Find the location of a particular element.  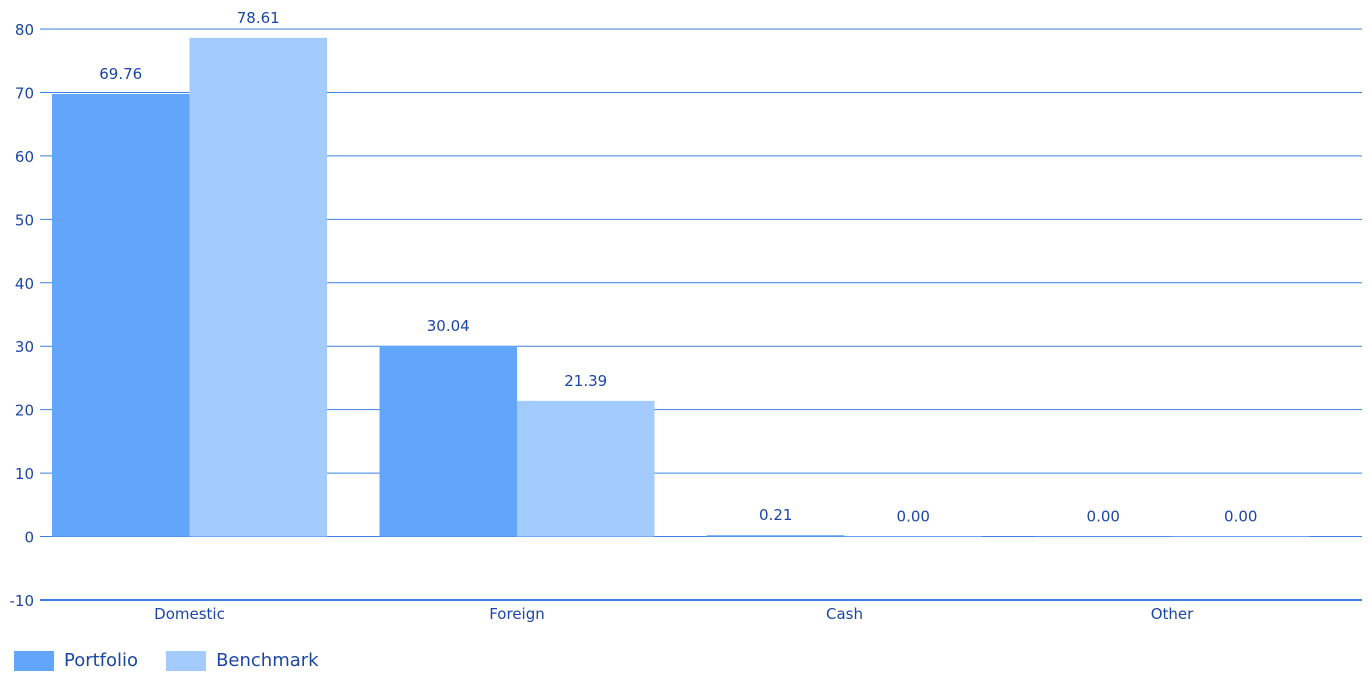

y-tick-label: 0 is located at coordinates (29, 538).